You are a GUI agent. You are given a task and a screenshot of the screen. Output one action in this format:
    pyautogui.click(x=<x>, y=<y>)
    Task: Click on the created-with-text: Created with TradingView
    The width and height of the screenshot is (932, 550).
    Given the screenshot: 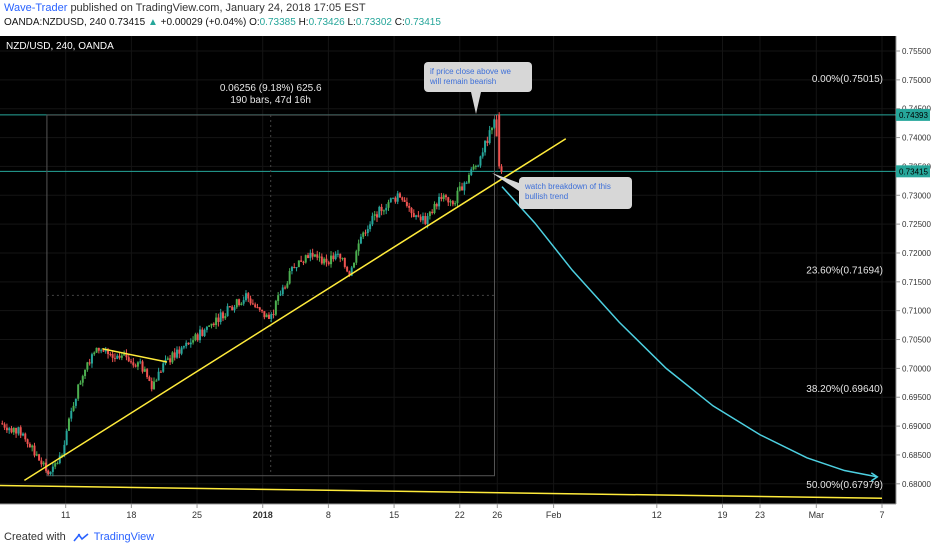 What is the action you would take?
    pyautogui.click(x=79, y=537)
    